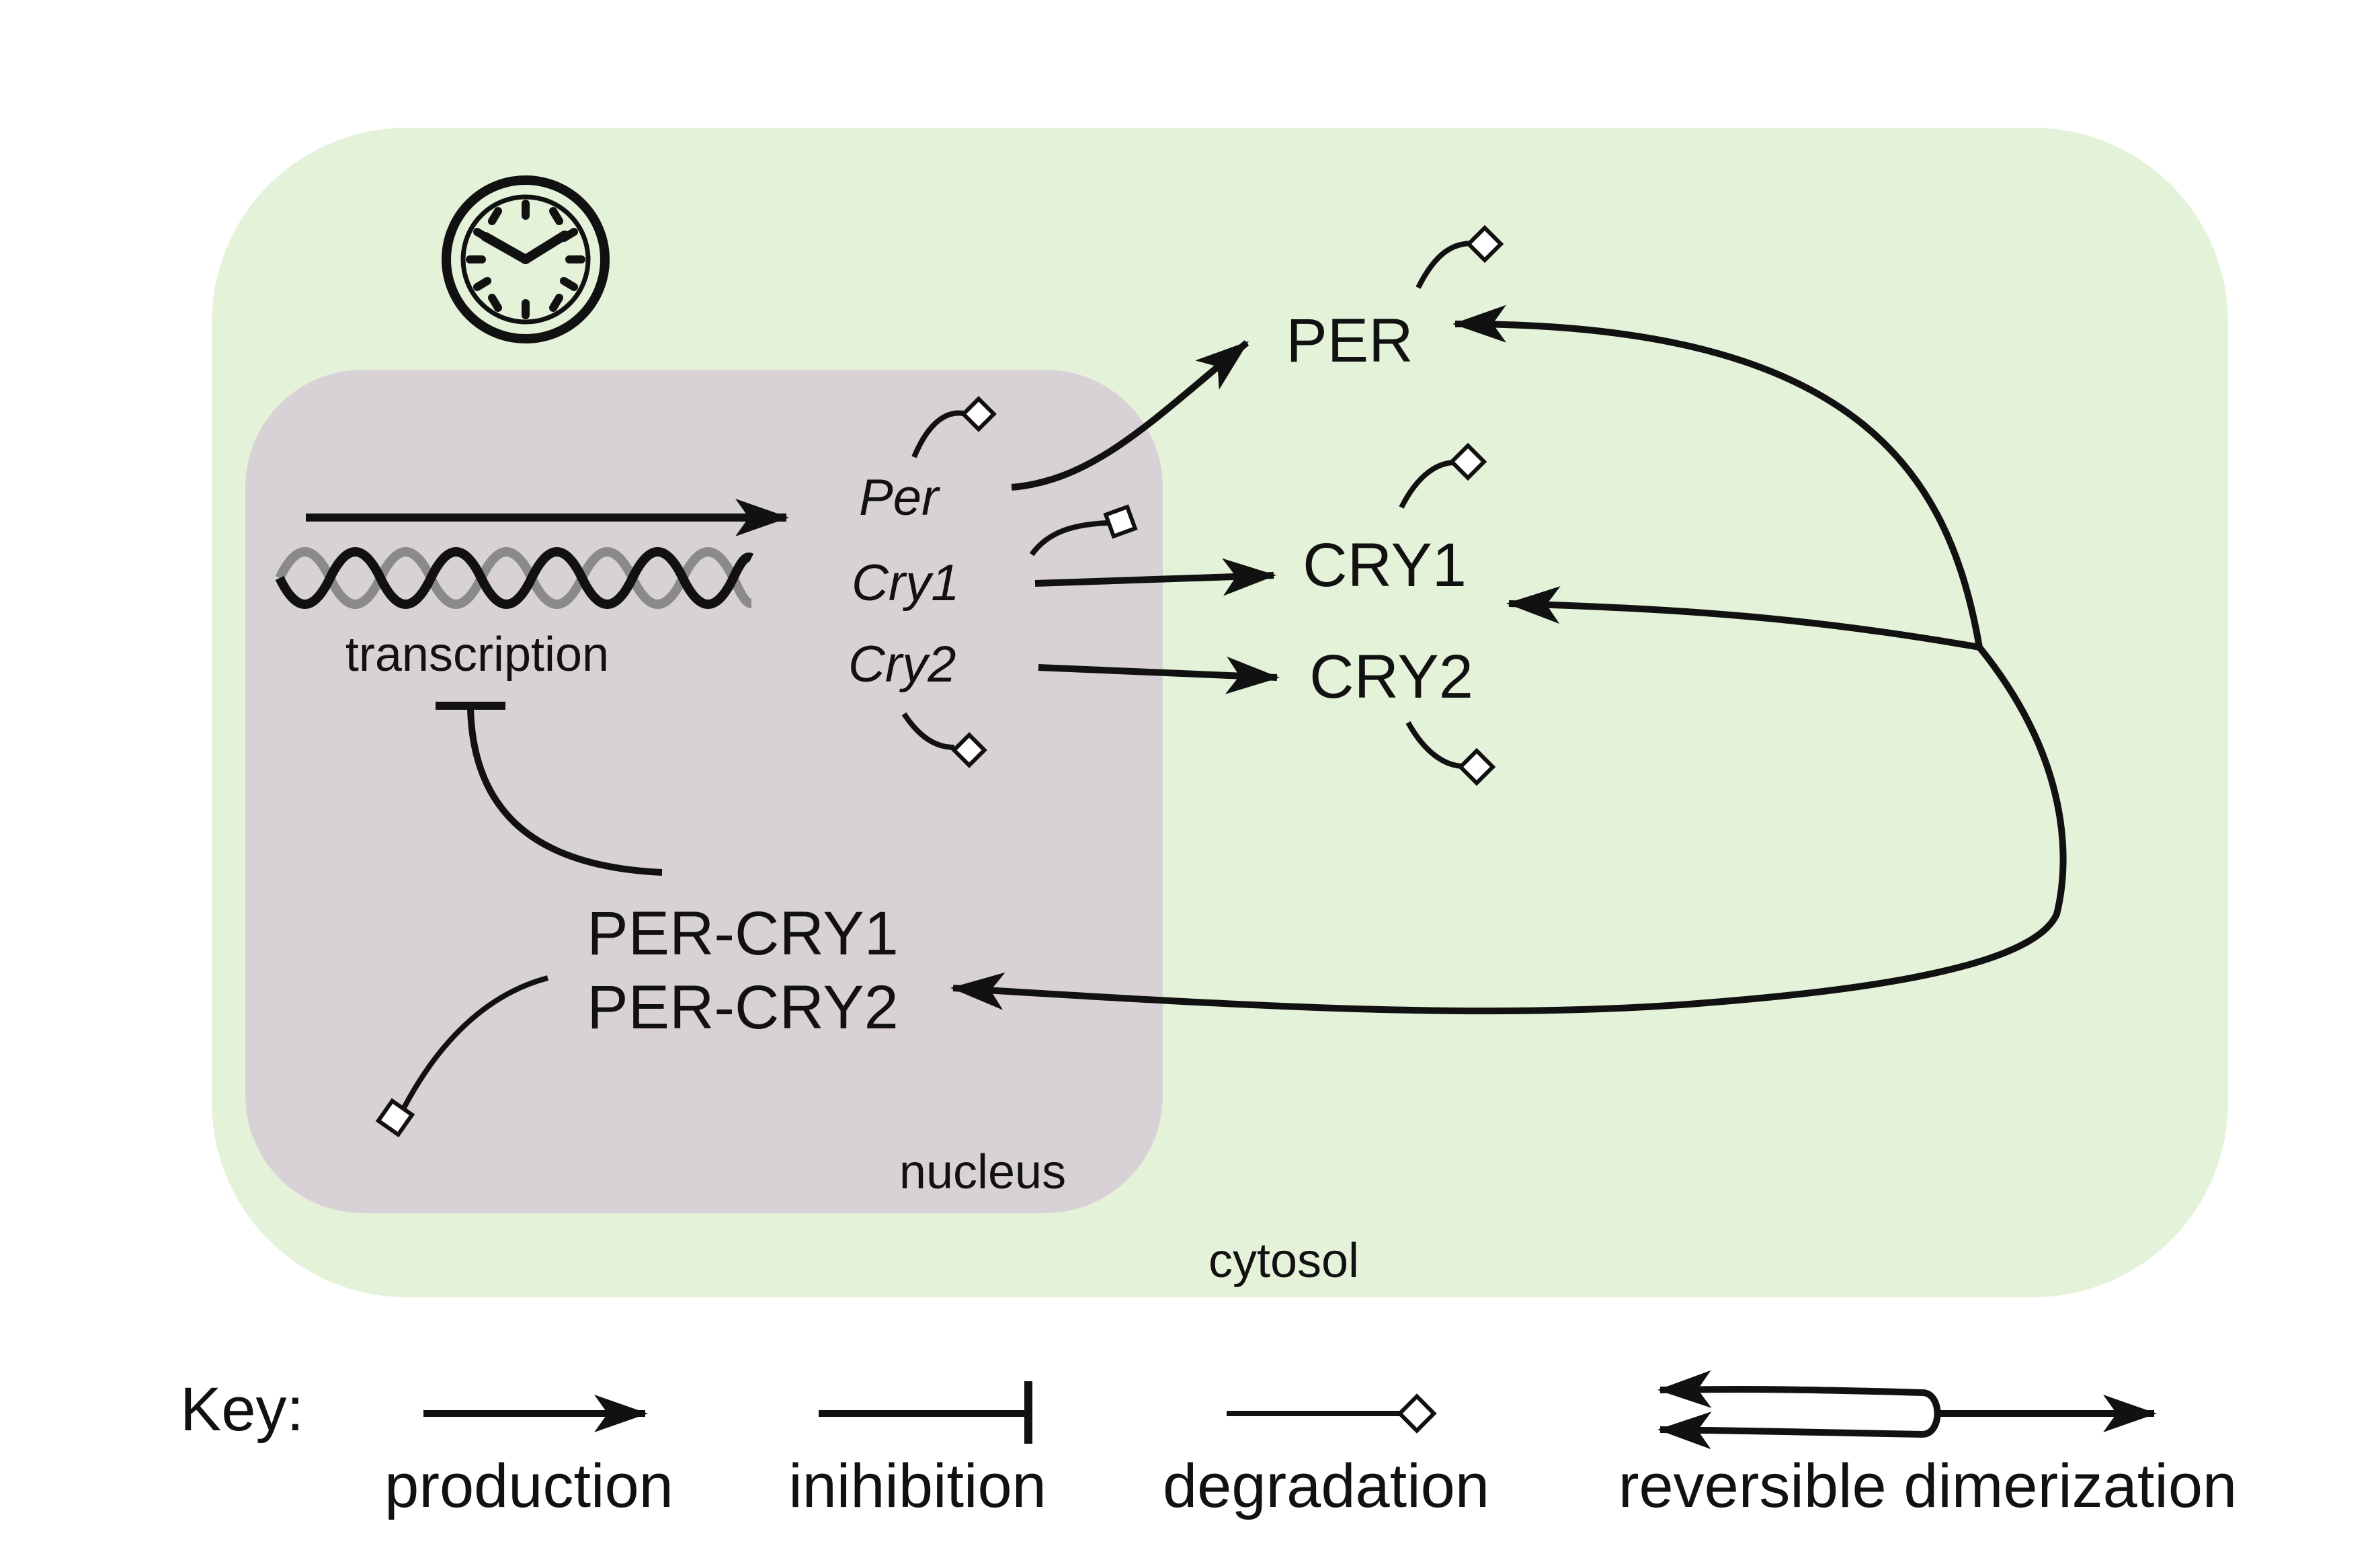 This screenshot has width=2380, height=1558. I want to click on cry2-mrna-degradation, so click(944, 740).